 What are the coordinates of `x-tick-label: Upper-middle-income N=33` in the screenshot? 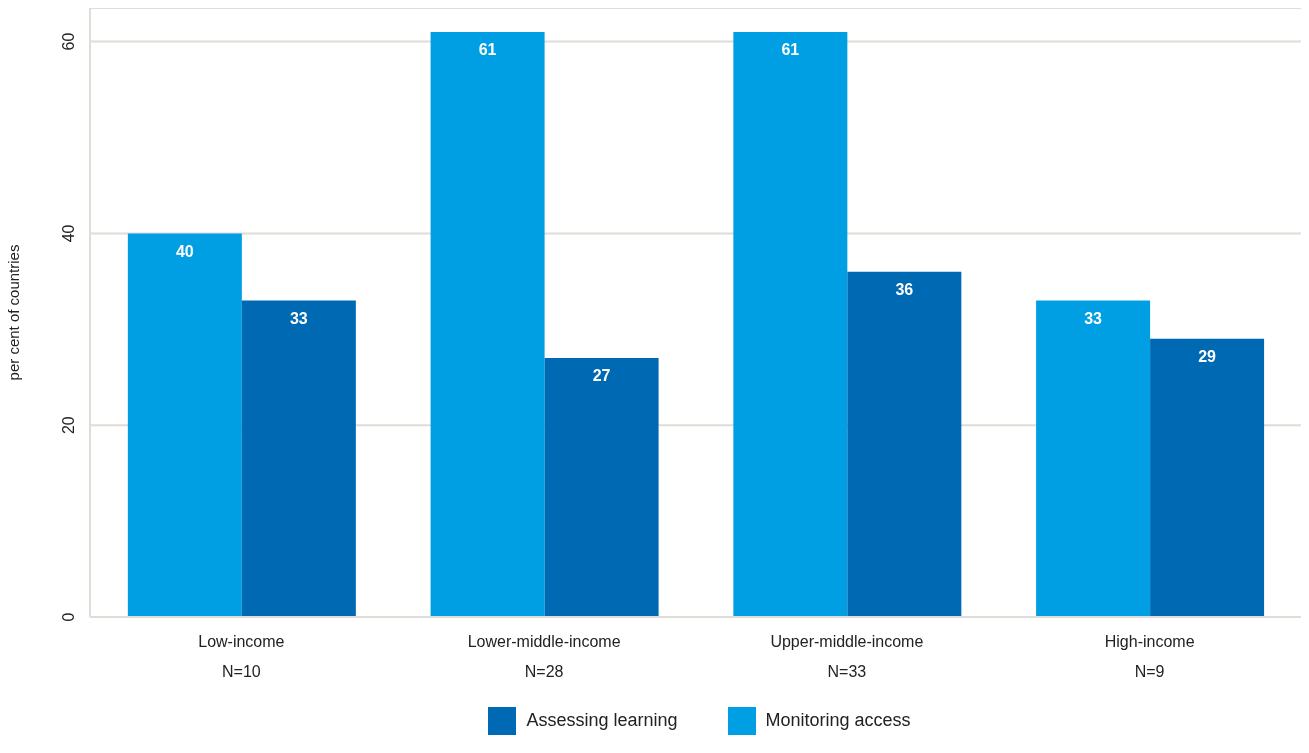 It's located at (847, 656).